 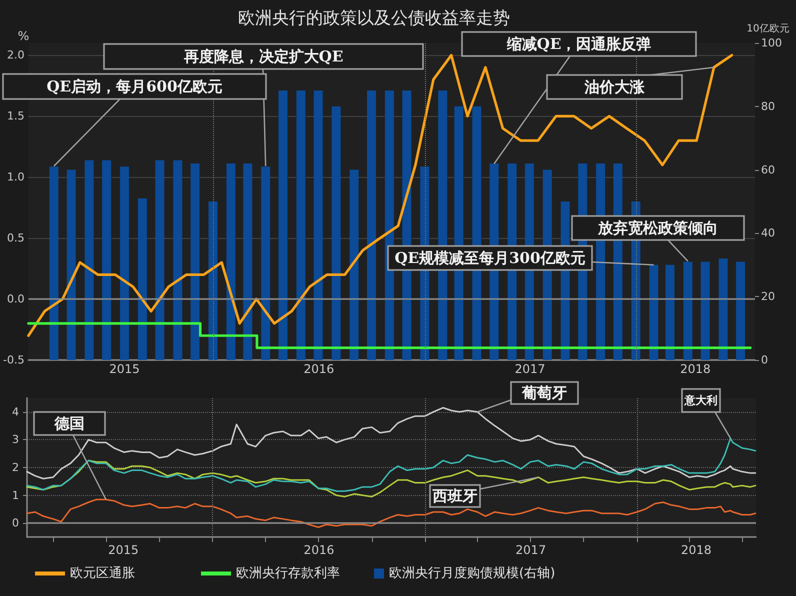 I want to click on y2-axis-title: 10亿欧元, so click(x=768, y=29).